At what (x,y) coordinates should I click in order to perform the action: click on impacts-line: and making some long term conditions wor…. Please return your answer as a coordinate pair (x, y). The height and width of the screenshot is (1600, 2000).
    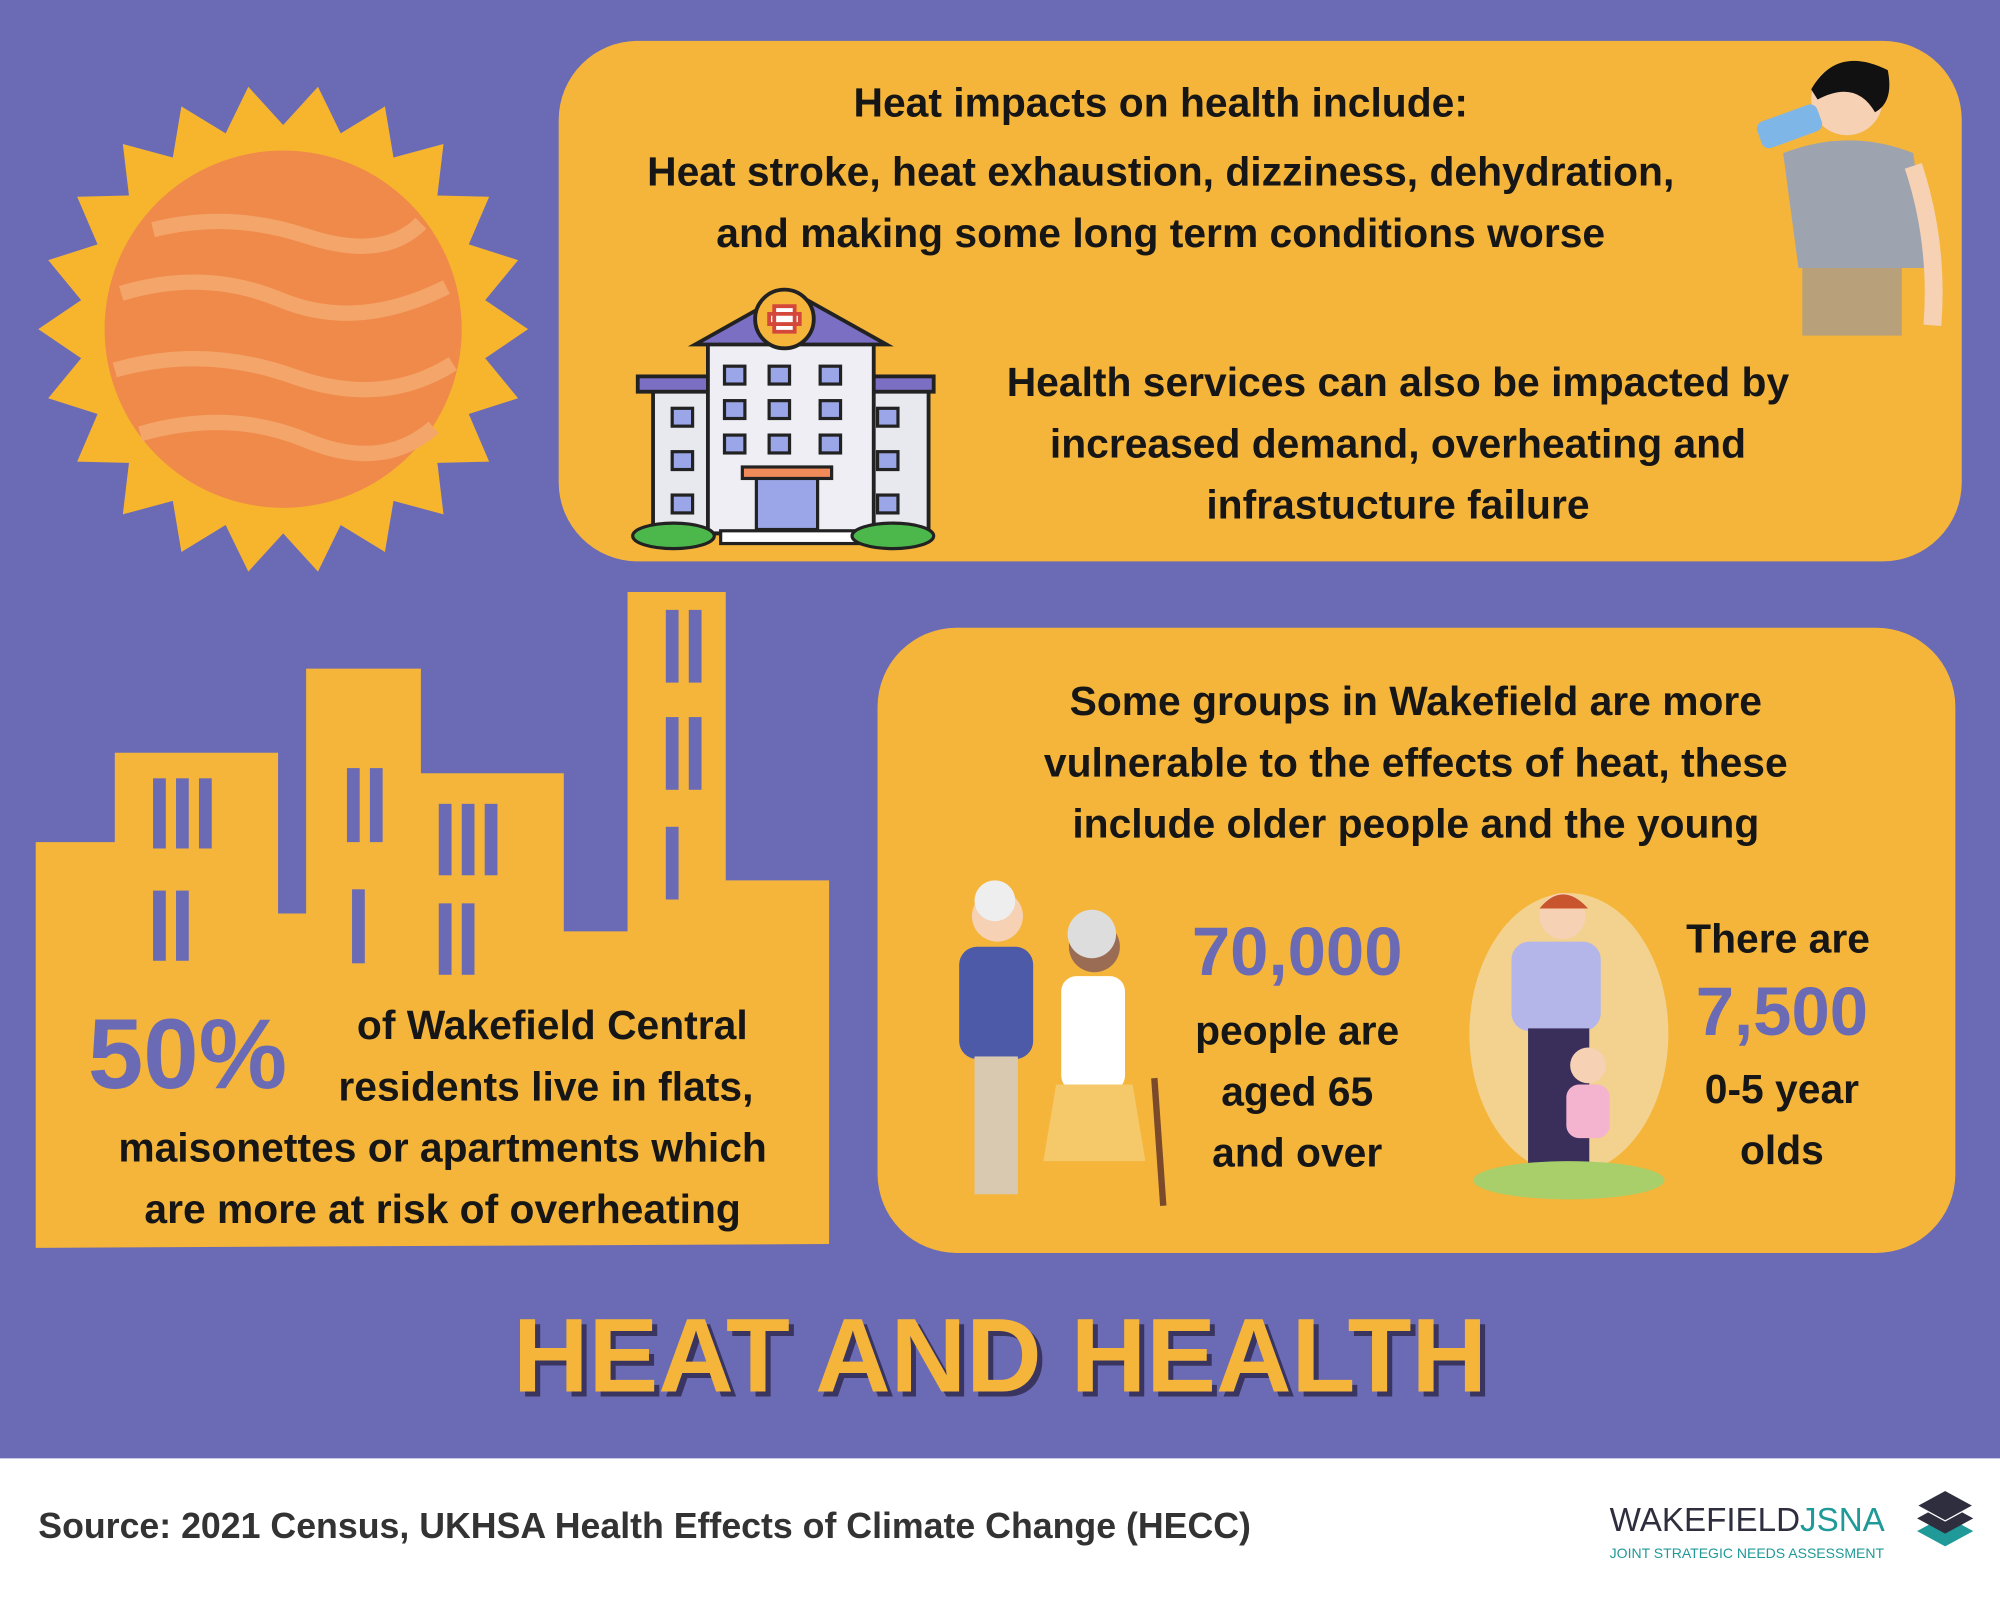
    Looking at the image, I should click on (1160, 233).